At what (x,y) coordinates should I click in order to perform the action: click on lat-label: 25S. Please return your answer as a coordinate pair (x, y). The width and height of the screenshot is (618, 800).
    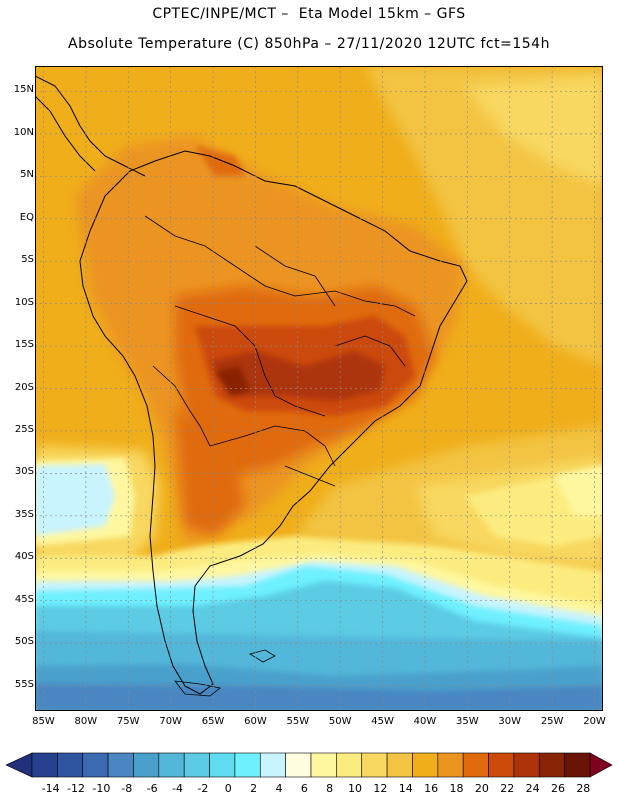
    Looking at the image, I should click on (24, 429).